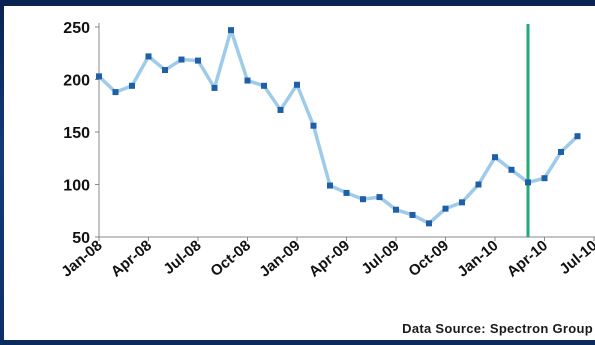  Describe the element at coordinates (76, 133) in the screenshot. I see `y-tick-label: 150` at that location.